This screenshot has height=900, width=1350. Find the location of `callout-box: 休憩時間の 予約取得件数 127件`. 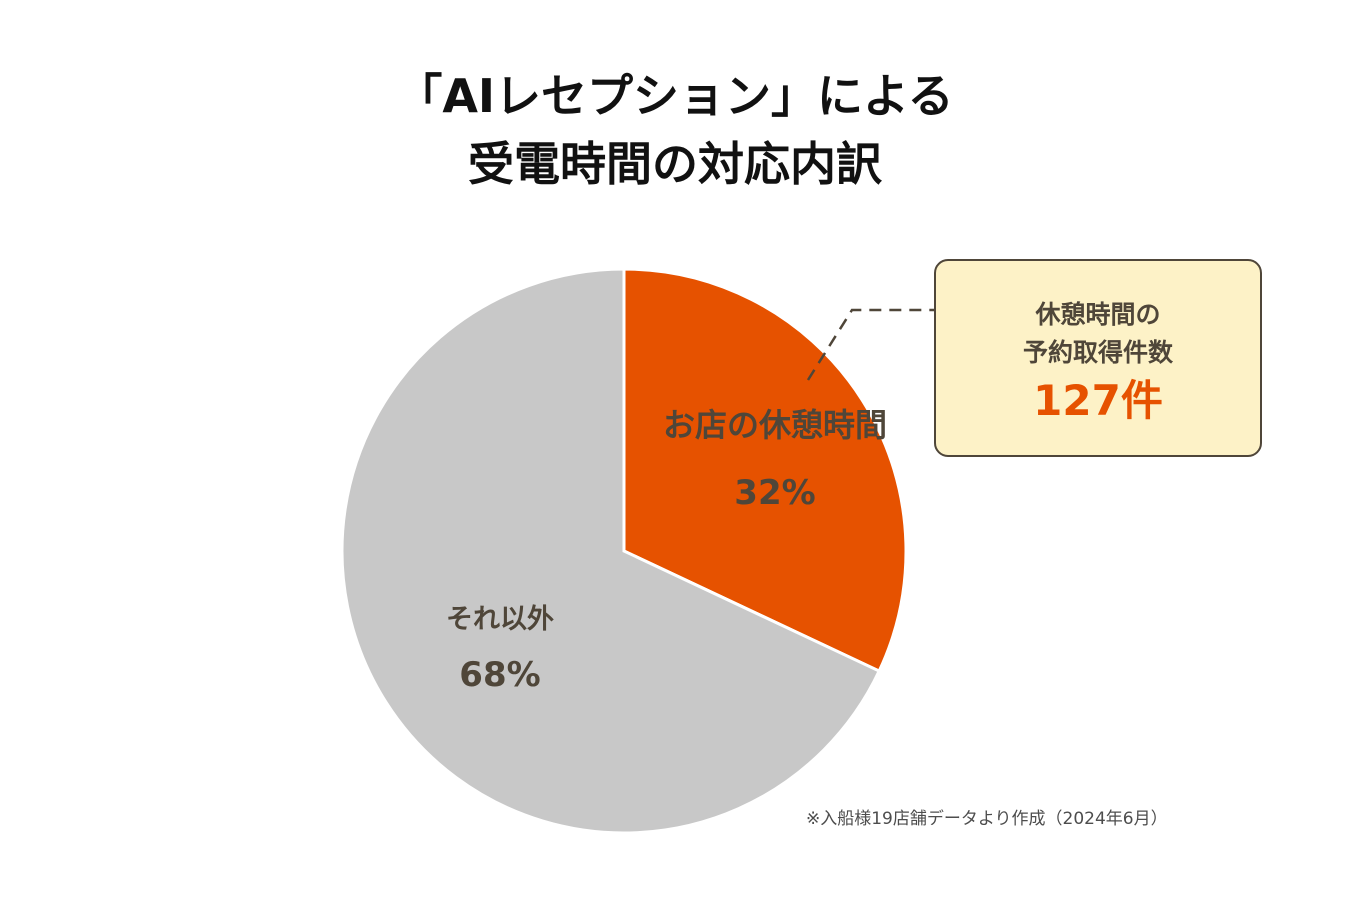

callout-box: 休憩時間の 予約取得件数 127件 is located at coordinates (1098, 358).